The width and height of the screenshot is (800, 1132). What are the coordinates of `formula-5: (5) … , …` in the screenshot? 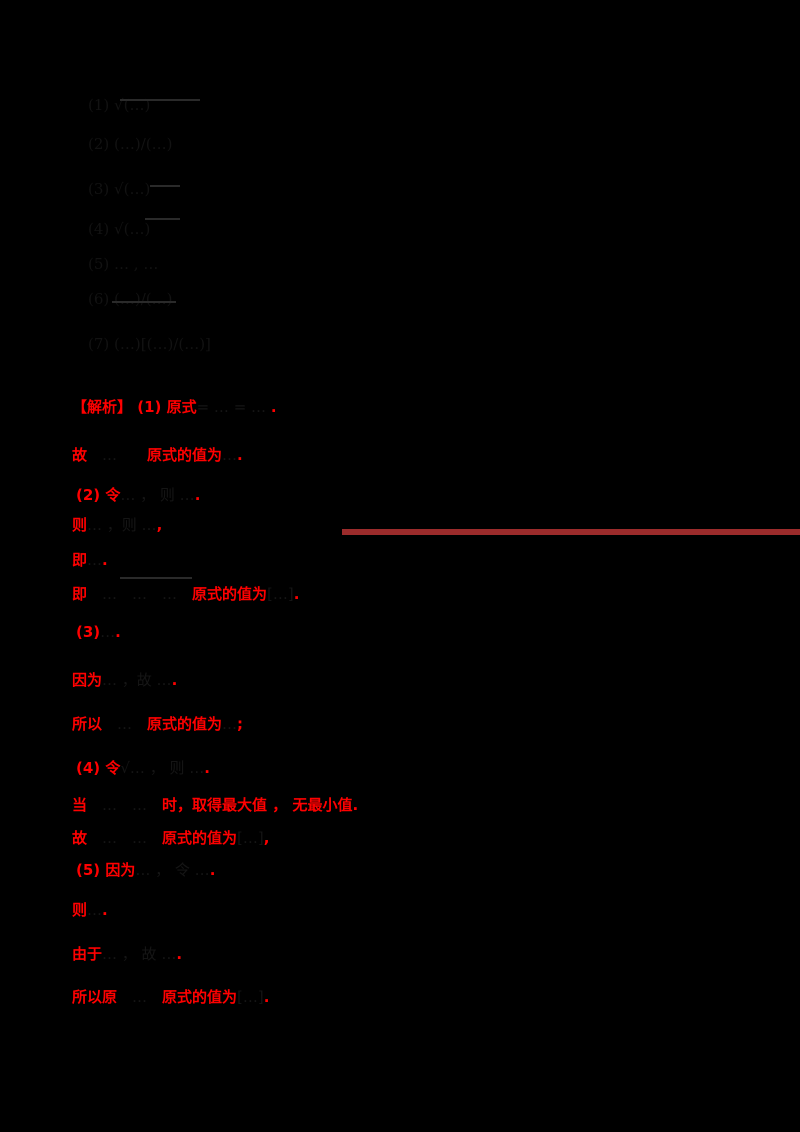 It's located at (123, 264).